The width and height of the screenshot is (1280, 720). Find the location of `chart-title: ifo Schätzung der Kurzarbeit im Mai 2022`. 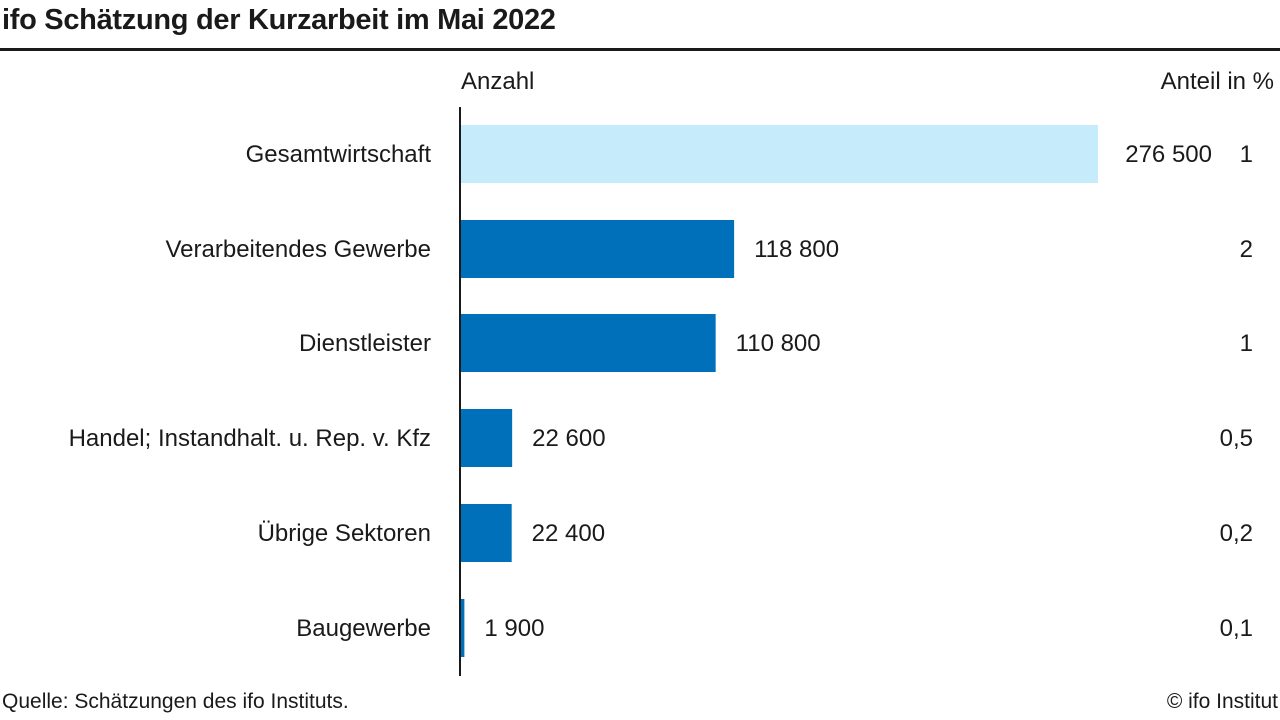

chart-title: ifo Schätzung der Kurzarbeit im Mai 2022 is located at coordinates (279, 20).